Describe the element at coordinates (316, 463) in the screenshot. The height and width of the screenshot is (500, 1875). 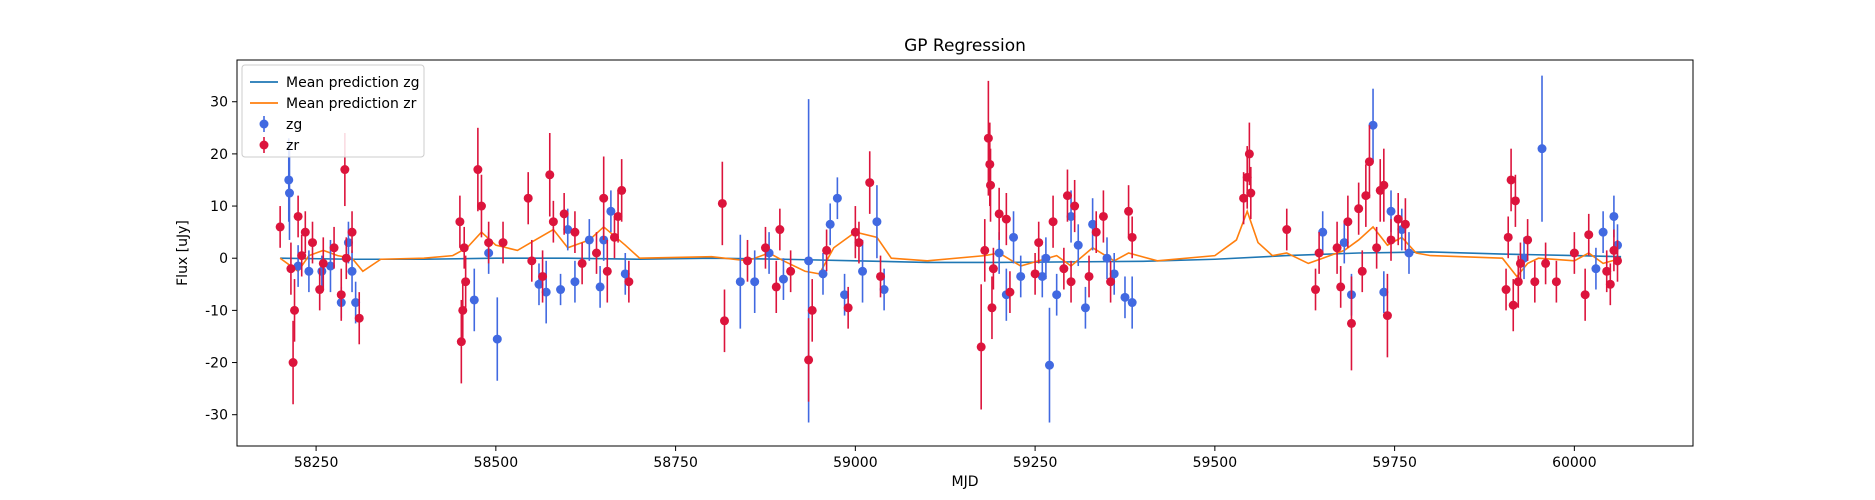
I see `x-tick-label: 58250` at that location.